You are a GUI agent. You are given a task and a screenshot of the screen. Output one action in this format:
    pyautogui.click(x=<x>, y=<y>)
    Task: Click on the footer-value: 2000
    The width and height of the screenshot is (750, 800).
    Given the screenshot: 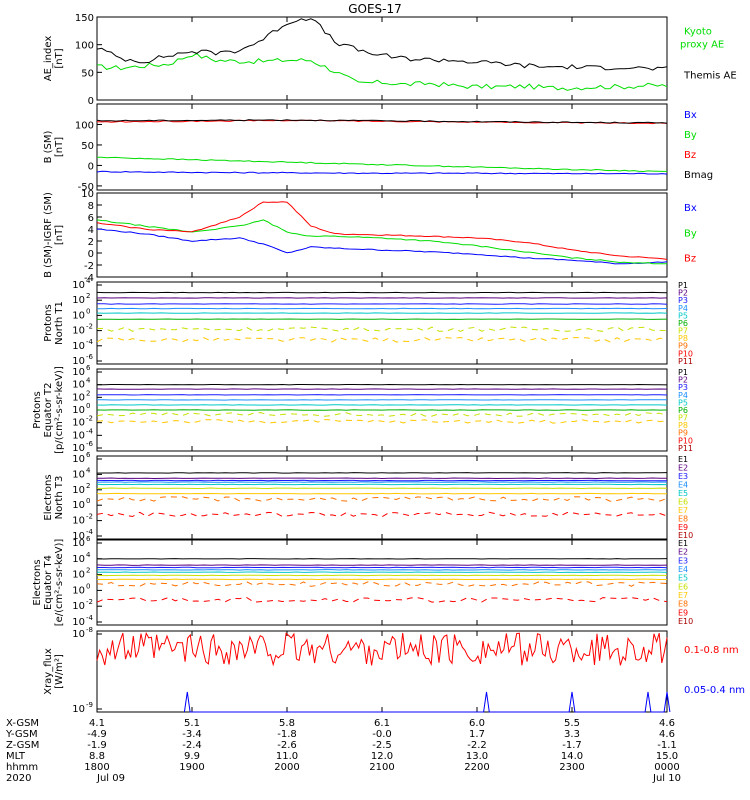 What is the action you would take?
    pyautogui.click(x=286, y=767)
    